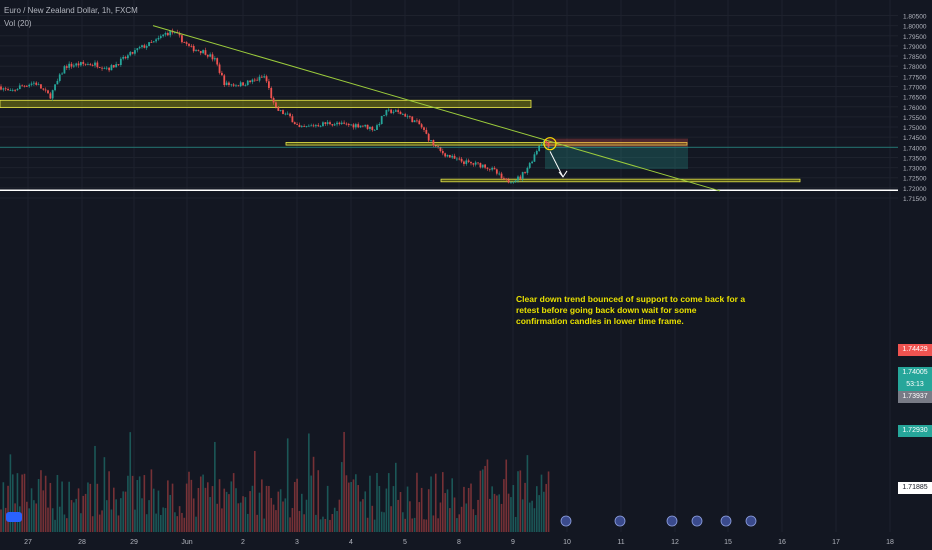 The width and height of the screenshot is (932, 550). Describe the element at coordinates (556, 164) in the screenshot. I see `projection-arrow` at that location.